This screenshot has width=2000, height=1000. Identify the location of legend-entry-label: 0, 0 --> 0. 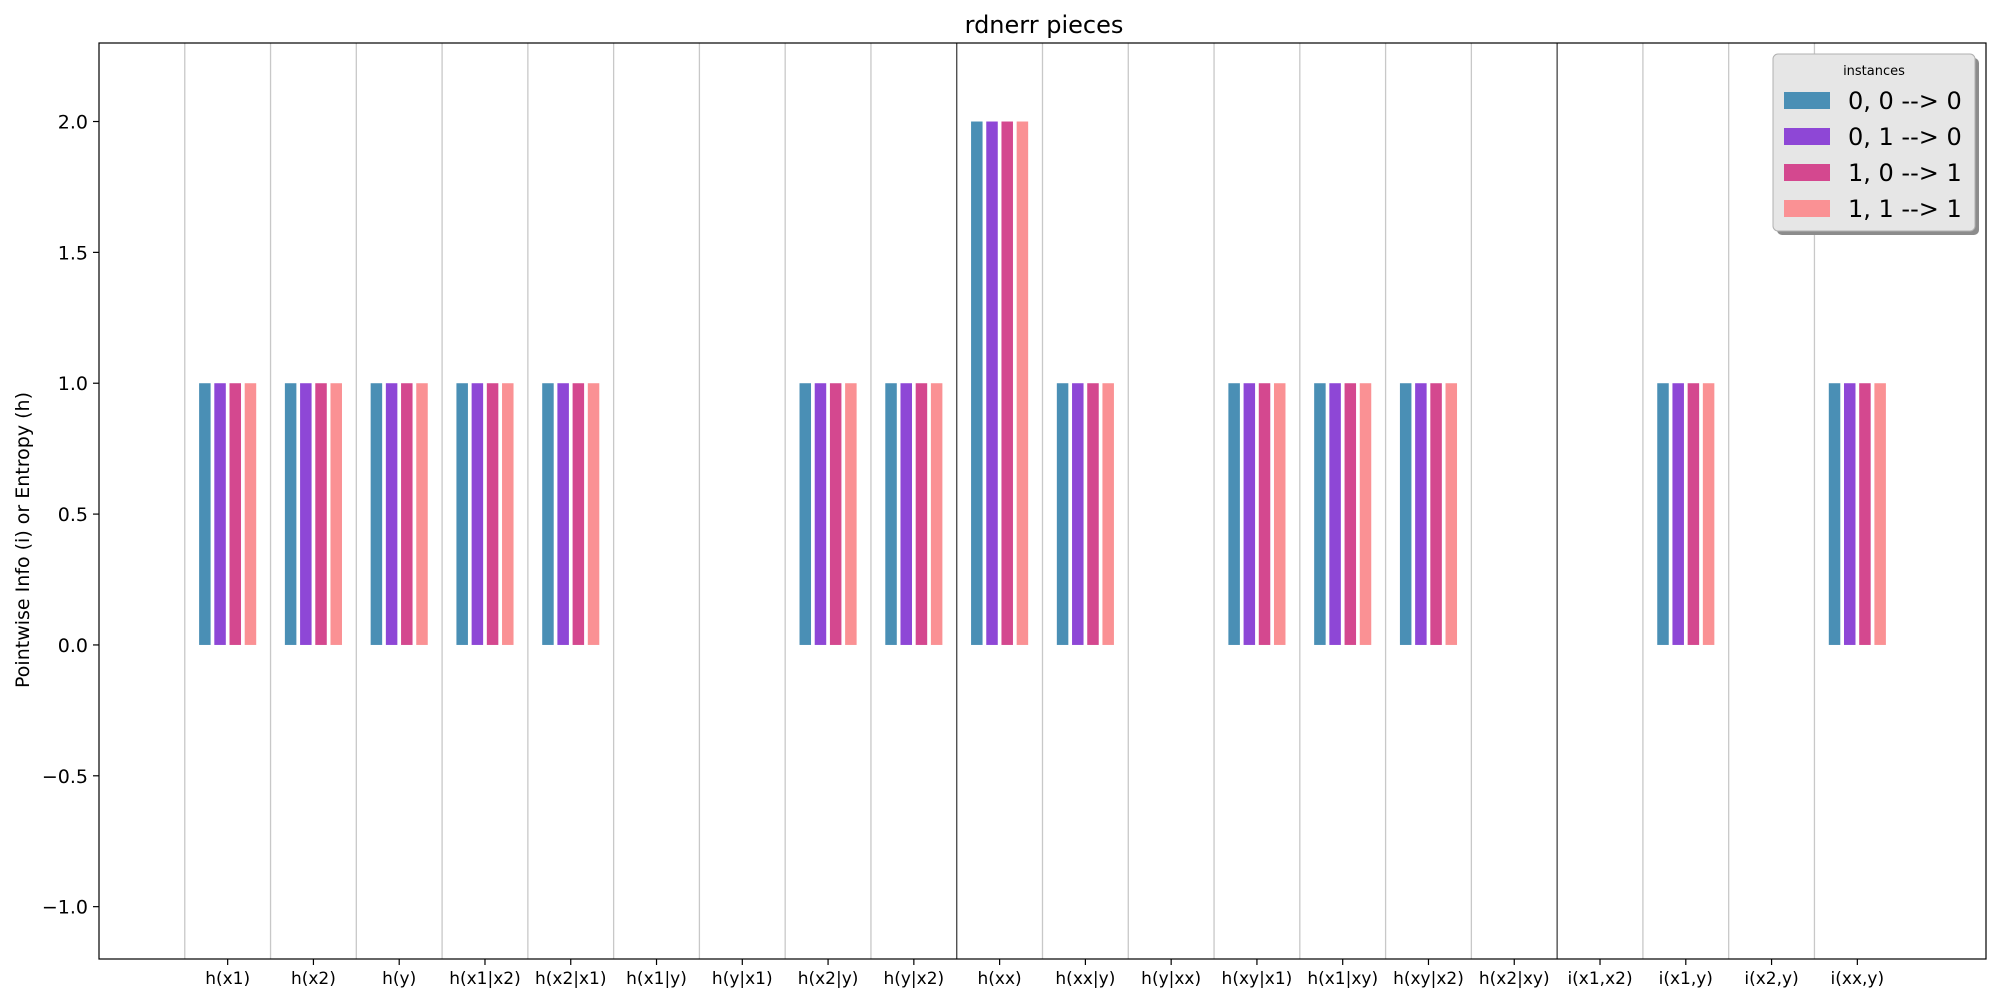
(1905, 101).